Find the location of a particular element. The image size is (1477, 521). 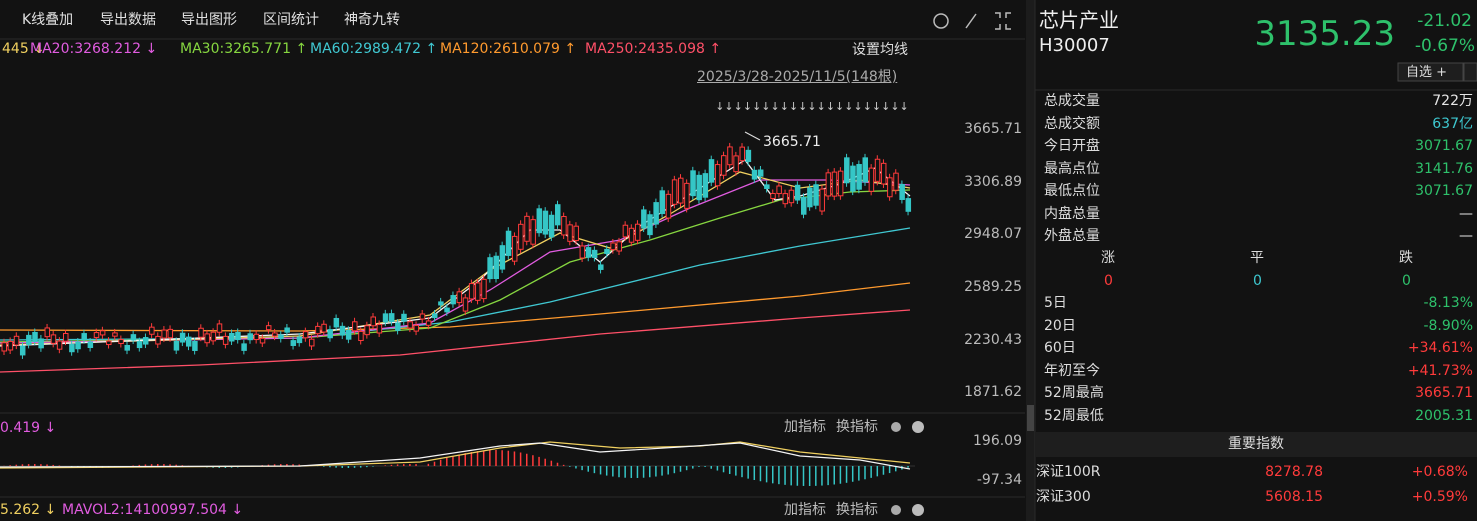

macd-axis-label: -97.34 is located at coordinates (999, 480).